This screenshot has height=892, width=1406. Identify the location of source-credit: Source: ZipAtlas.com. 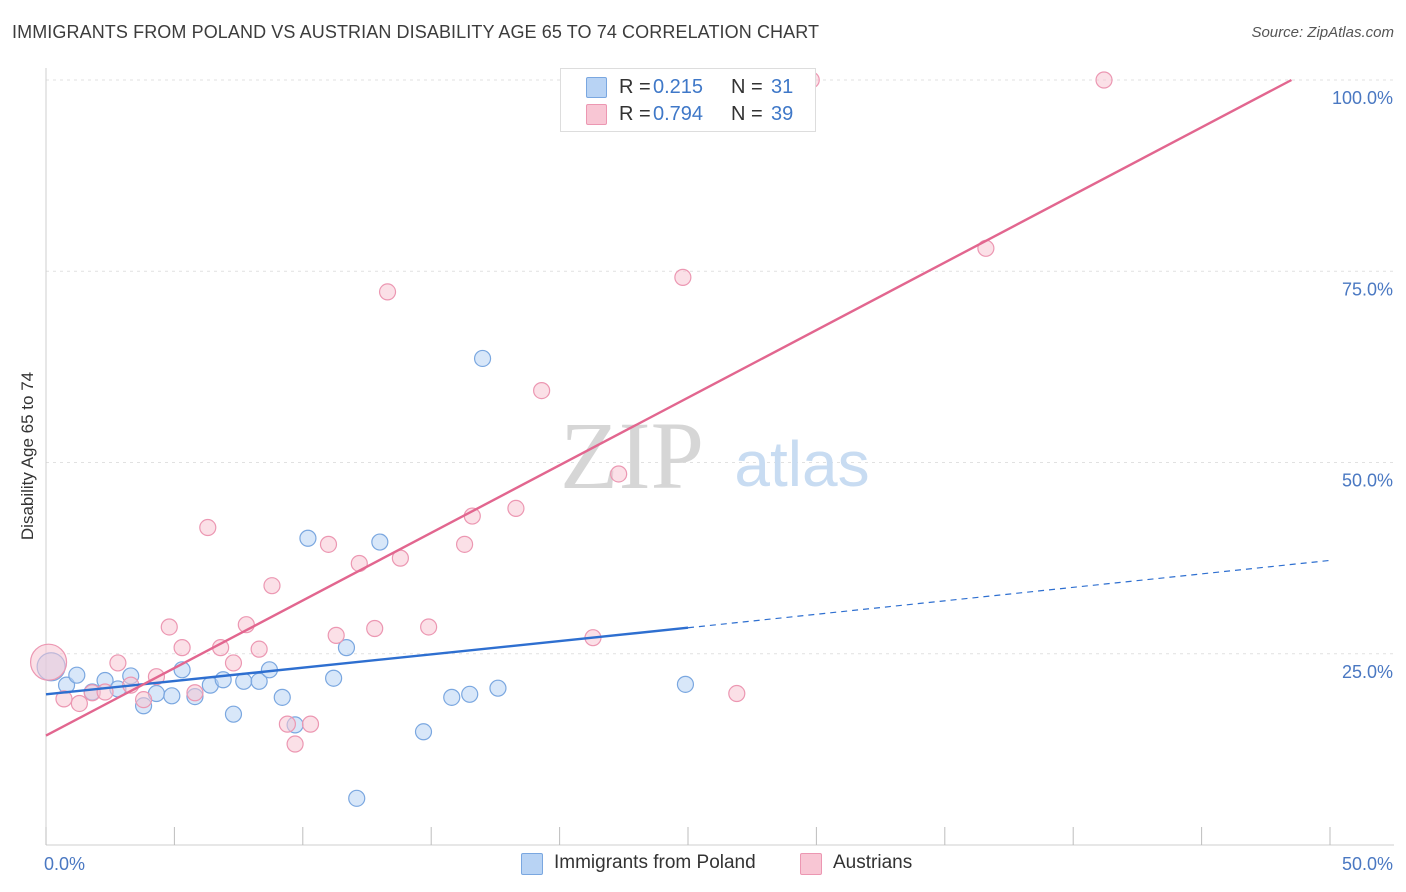
(1322, 32).